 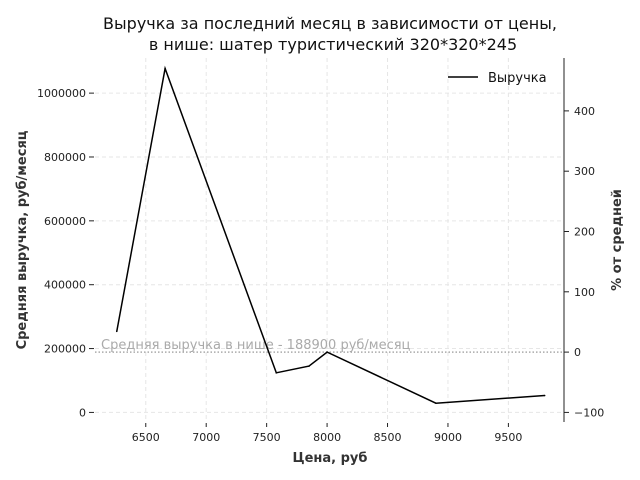 I want to click on y-tick-label: 800000, so click(x=65, y=157).